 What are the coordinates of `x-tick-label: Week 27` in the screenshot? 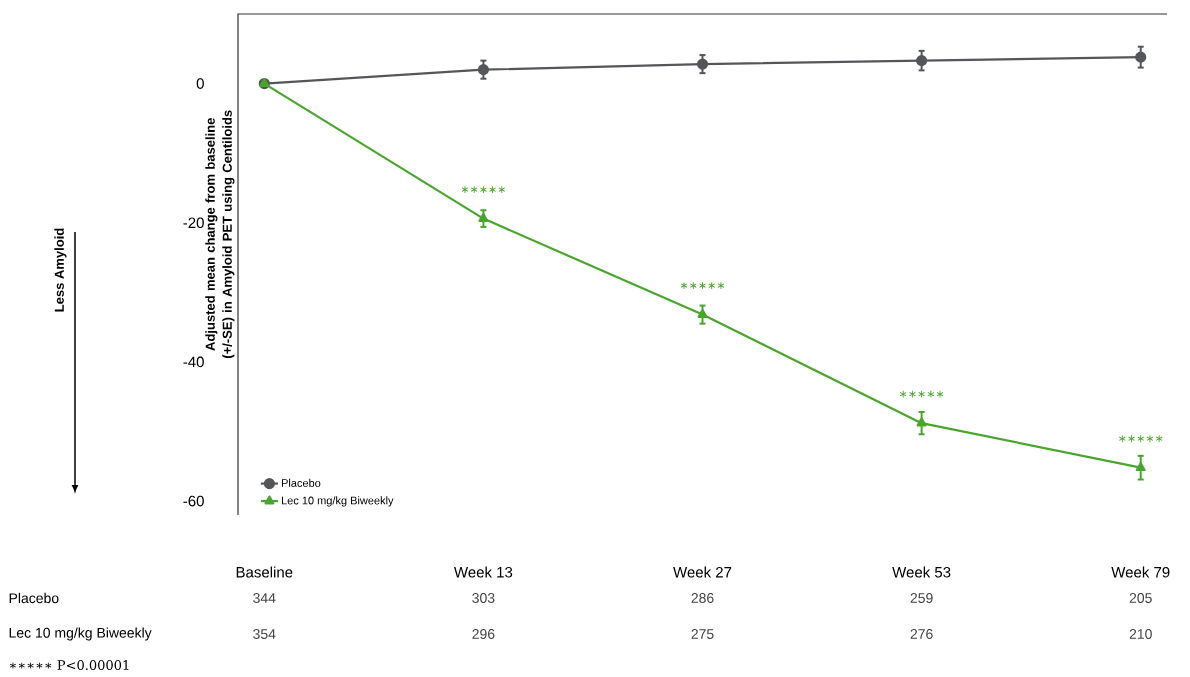 It's located at (702, 572).